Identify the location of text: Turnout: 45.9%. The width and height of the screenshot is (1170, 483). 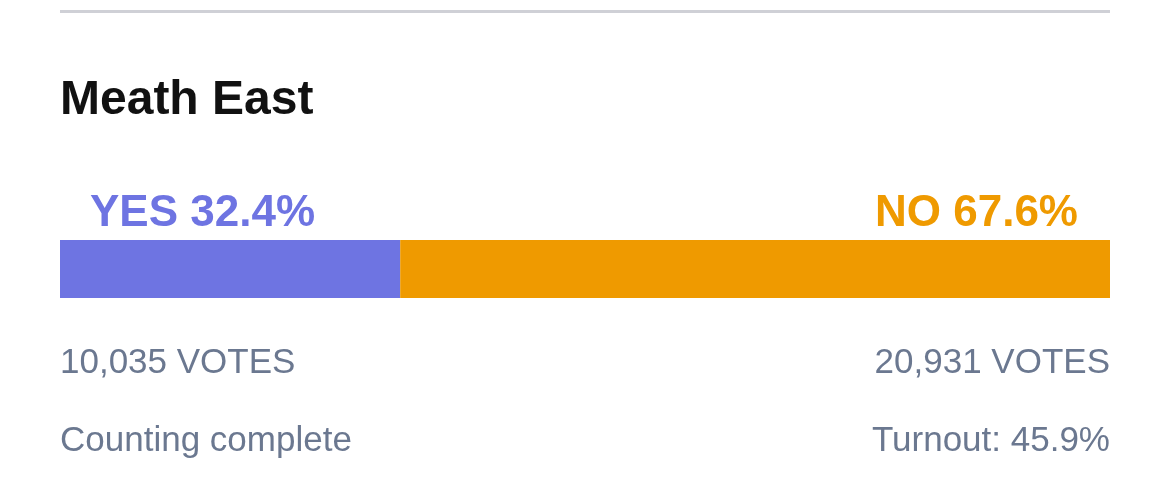
(990, 439).